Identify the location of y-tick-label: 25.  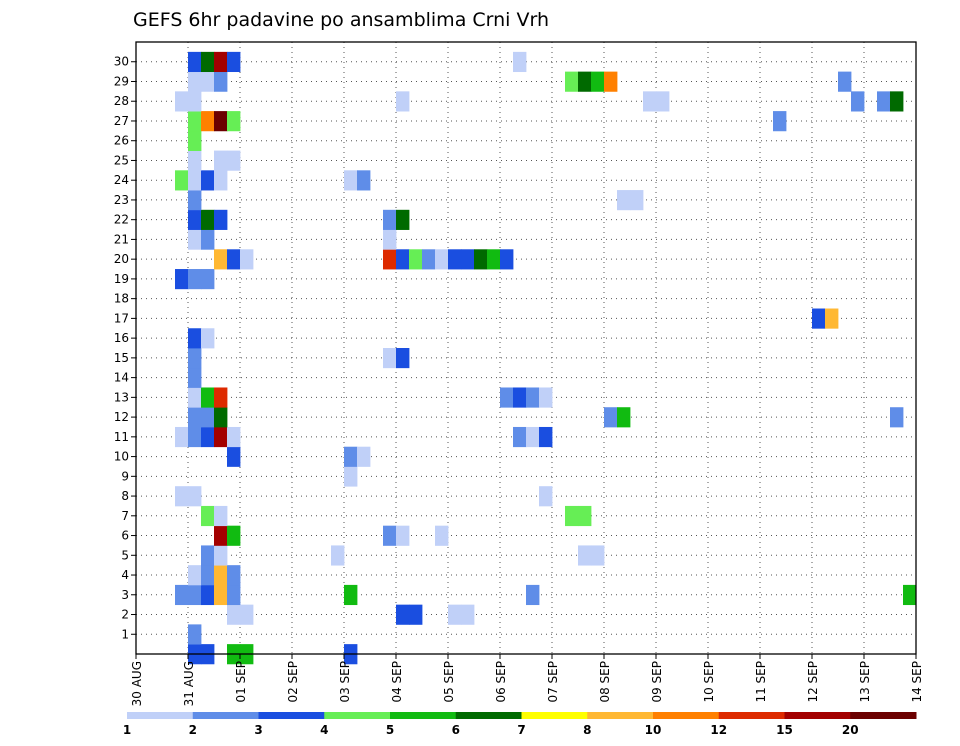
(121, 160).